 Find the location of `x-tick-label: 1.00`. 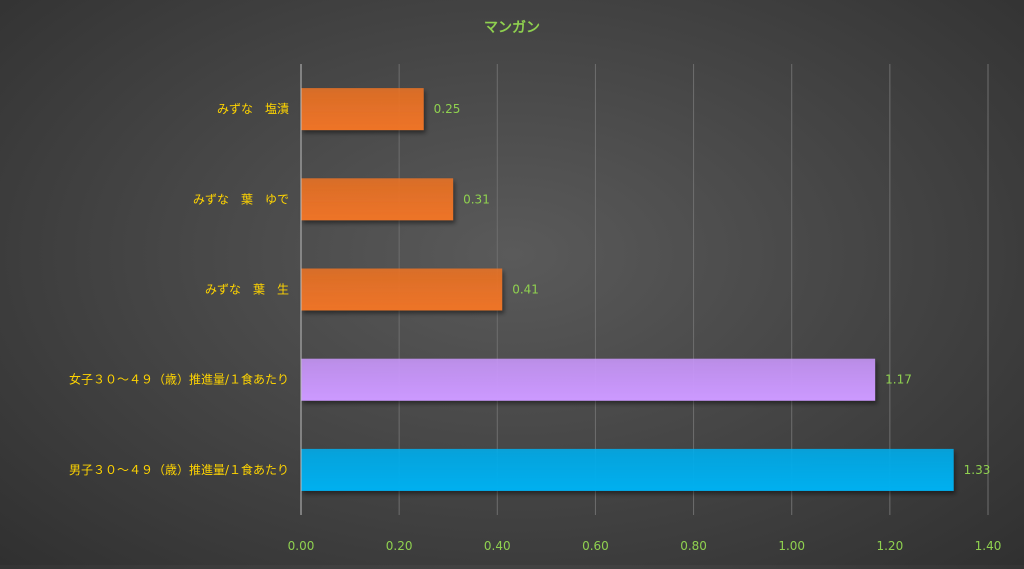

x-tick-label: 1.00 is located at coordinates (791, 546).